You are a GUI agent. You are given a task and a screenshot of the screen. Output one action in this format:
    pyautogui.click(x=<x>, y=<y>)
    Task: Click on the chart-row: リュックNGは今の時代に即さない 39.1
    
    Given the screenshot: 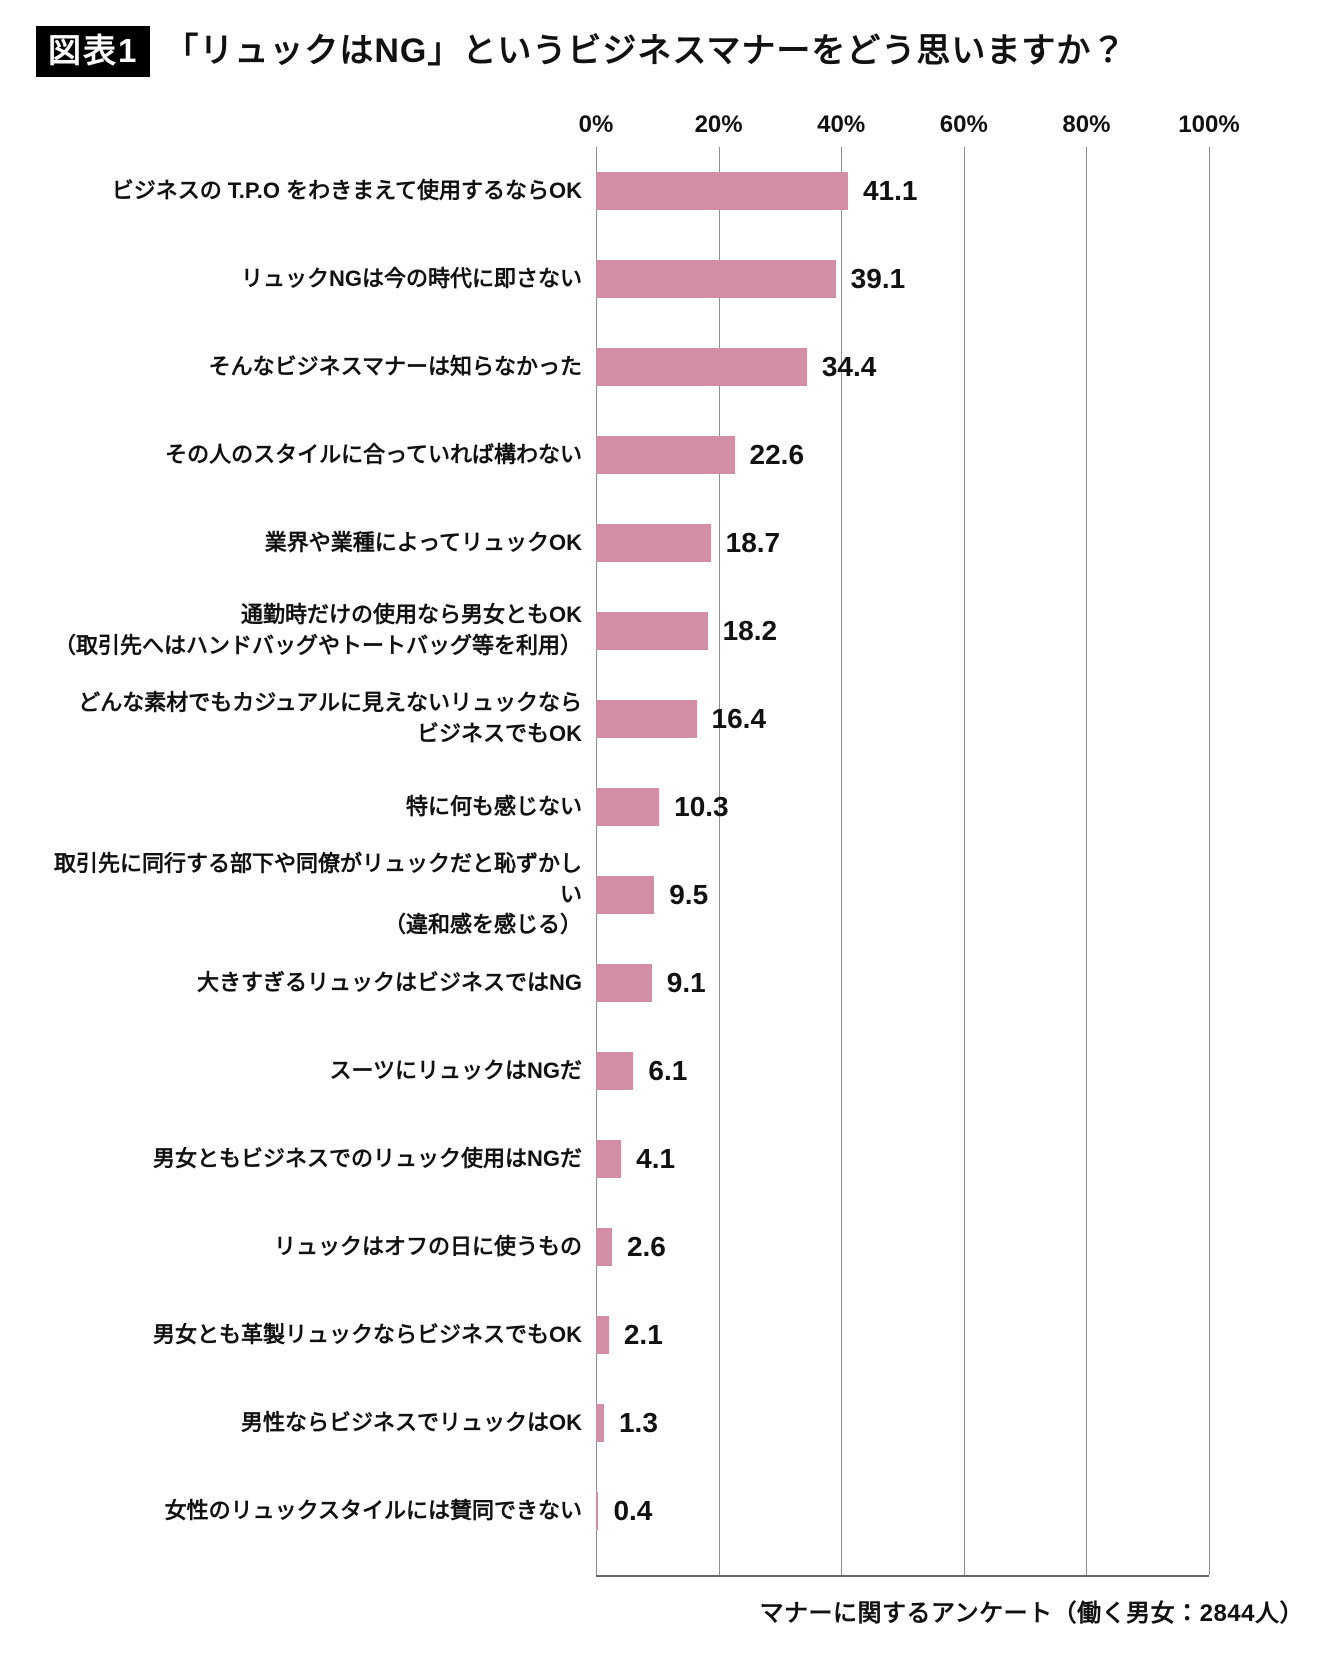 What is the action you would take?
    pyautogui.click(x=622, y=279)
    